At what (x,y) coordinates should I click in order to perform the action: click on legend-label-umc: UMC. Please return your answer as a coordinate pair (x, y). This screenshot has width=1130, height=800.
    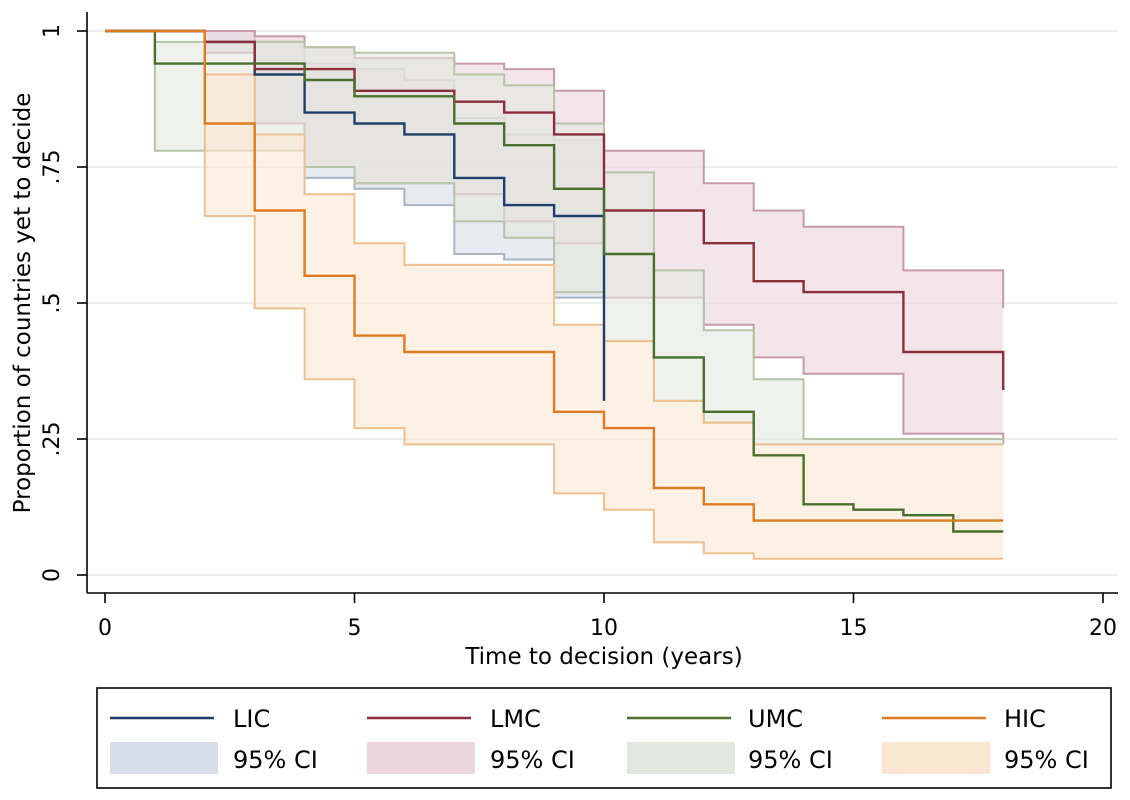
    Looking at the image, I should click on (775, 719).